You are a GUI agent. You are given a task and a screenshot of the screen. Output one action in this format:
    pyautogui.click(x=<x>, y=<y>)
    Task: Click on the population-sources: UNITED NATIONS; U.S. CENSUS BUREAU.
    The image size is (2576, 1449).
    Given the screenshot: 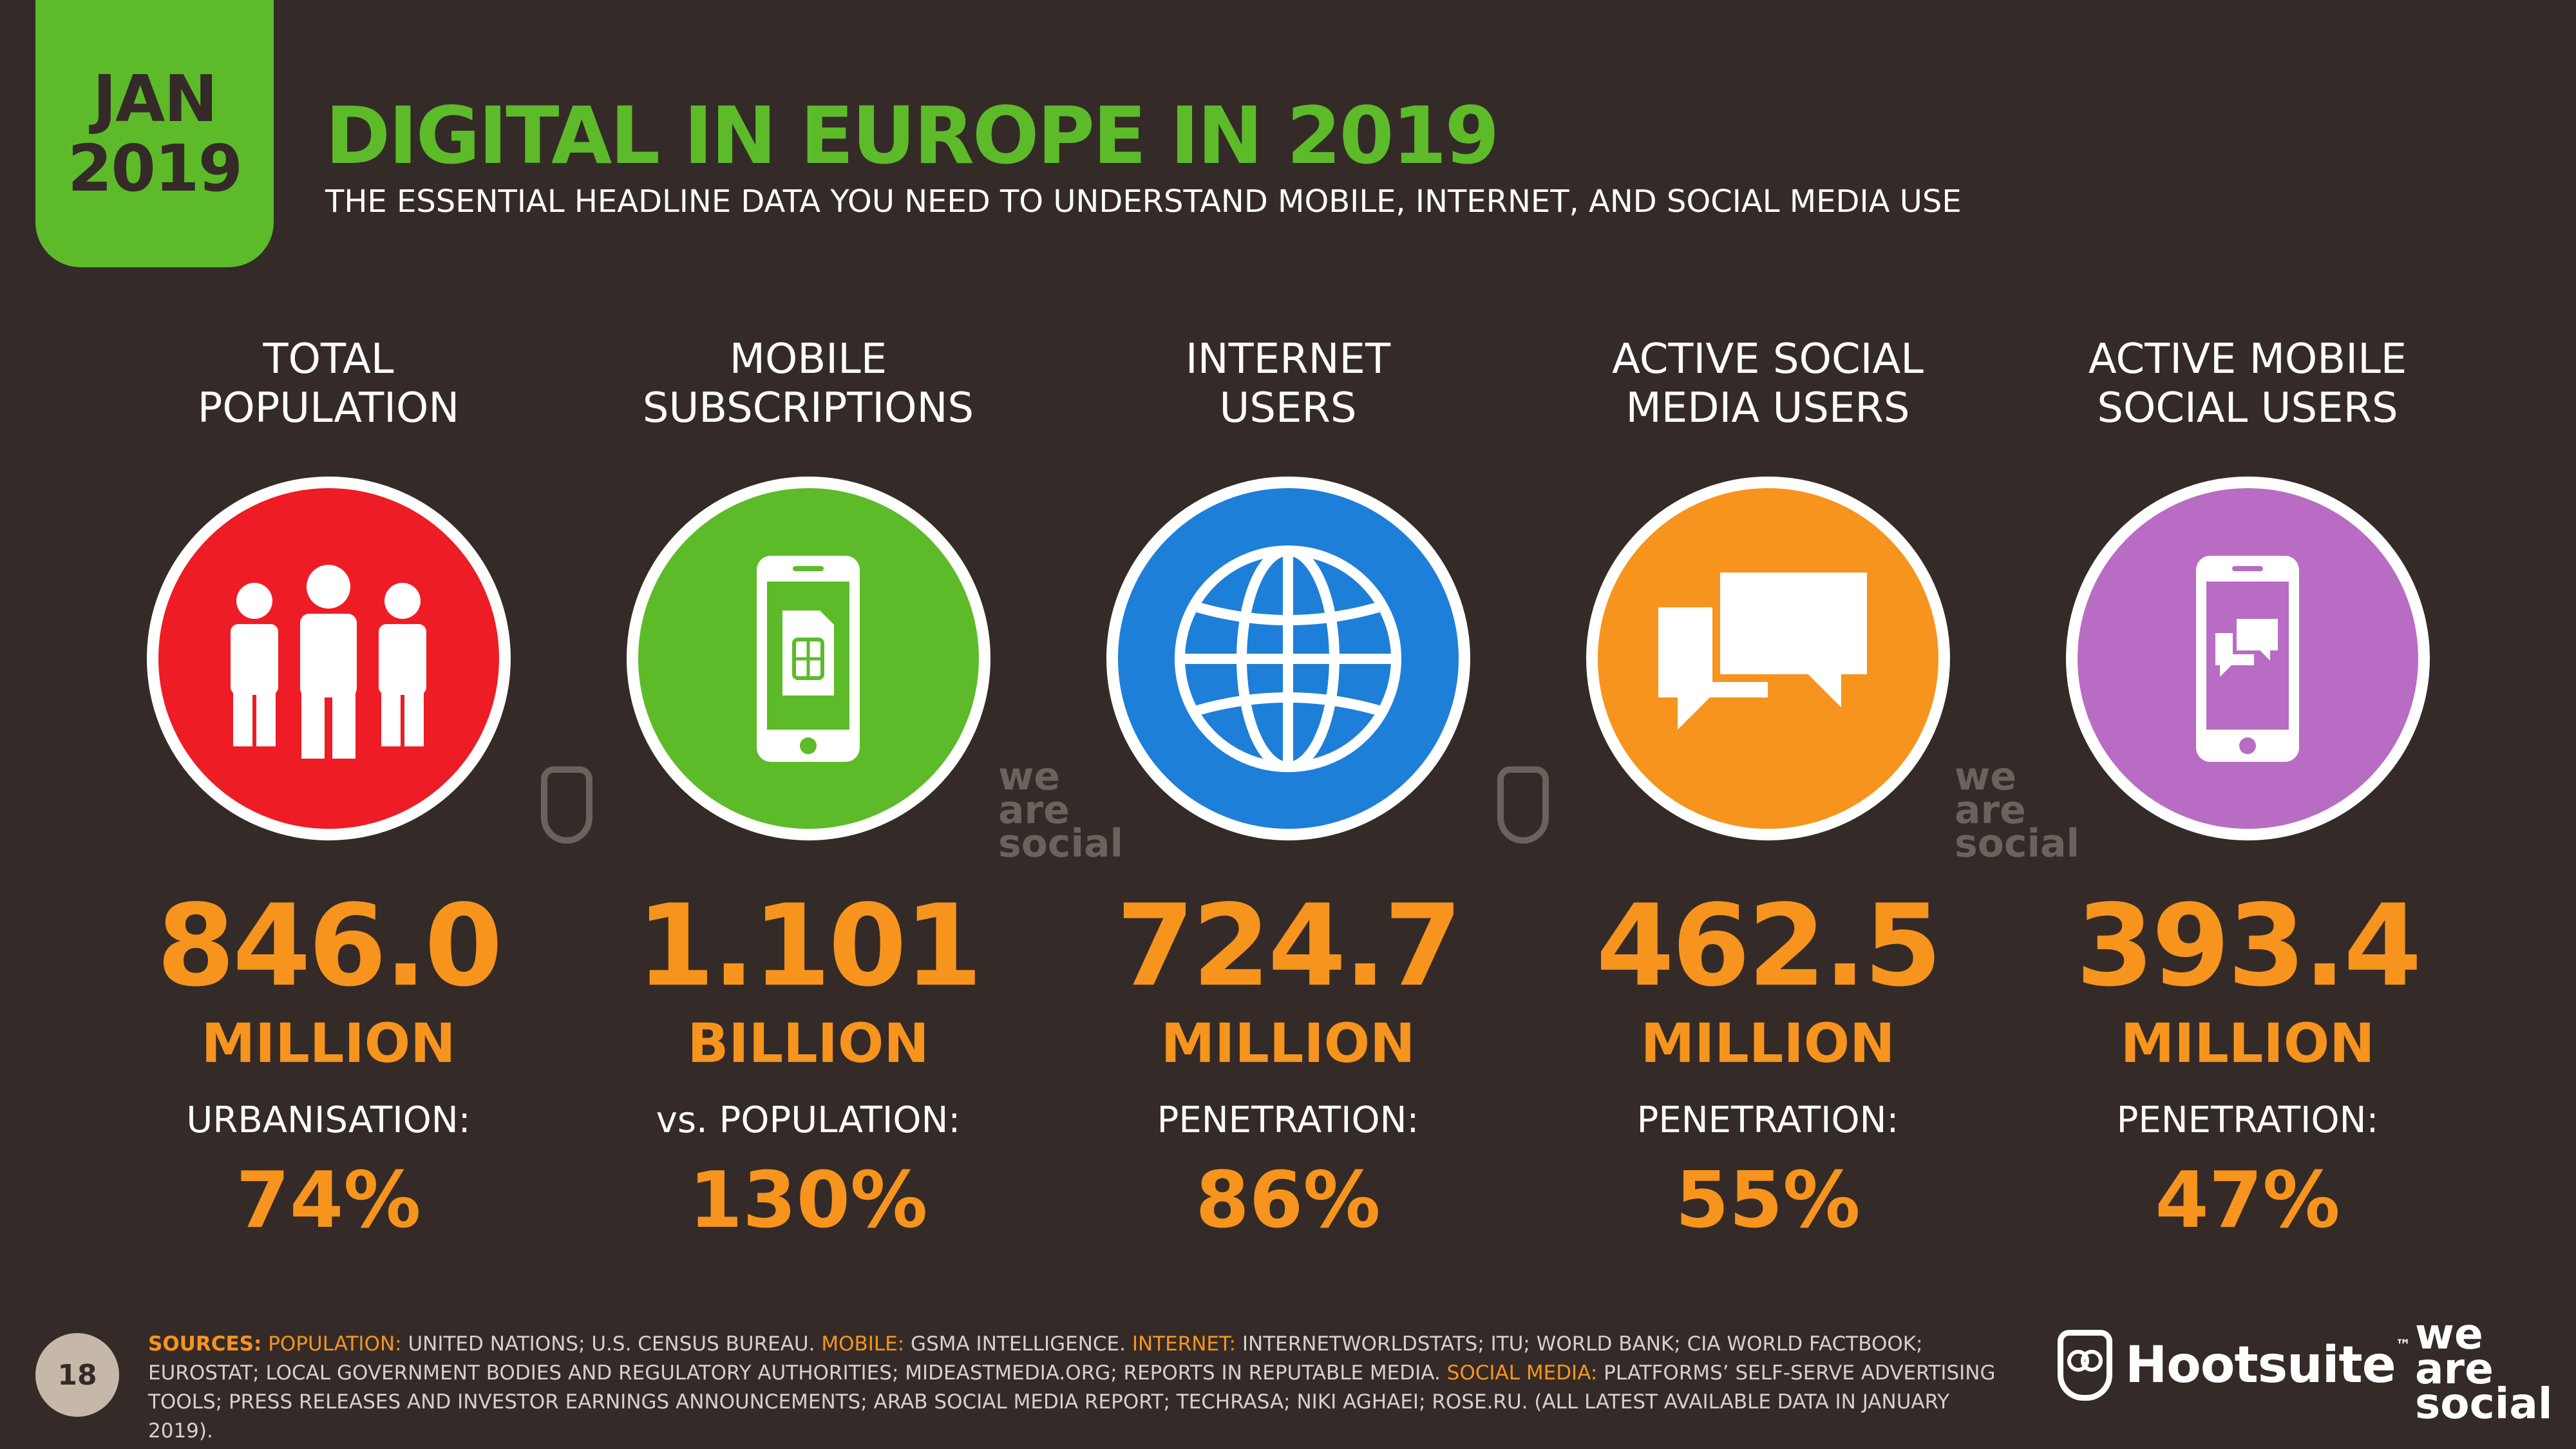 What is the action you would take?
    pyautogui.click(x=611, y=1344)
    